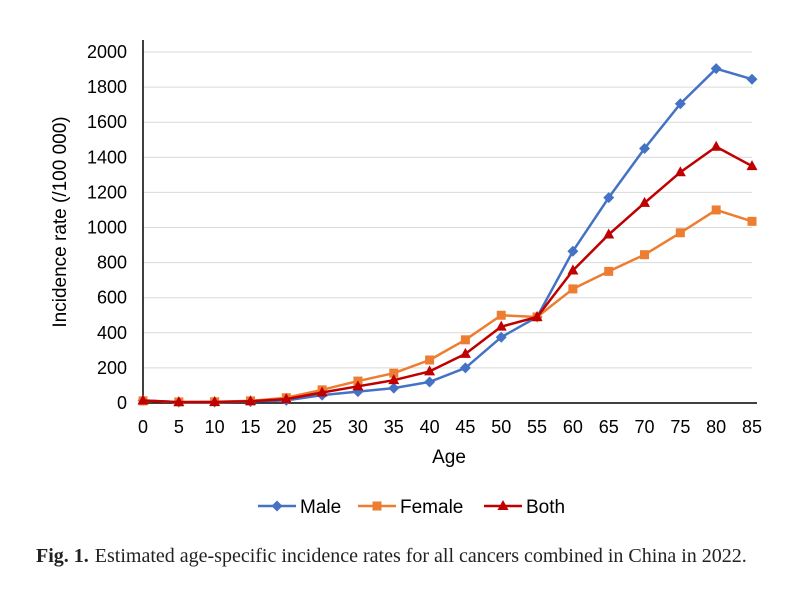  Describe the element at coordinates (394, 427) in the screenshot. I see `x-tick-label: 35` at that location.